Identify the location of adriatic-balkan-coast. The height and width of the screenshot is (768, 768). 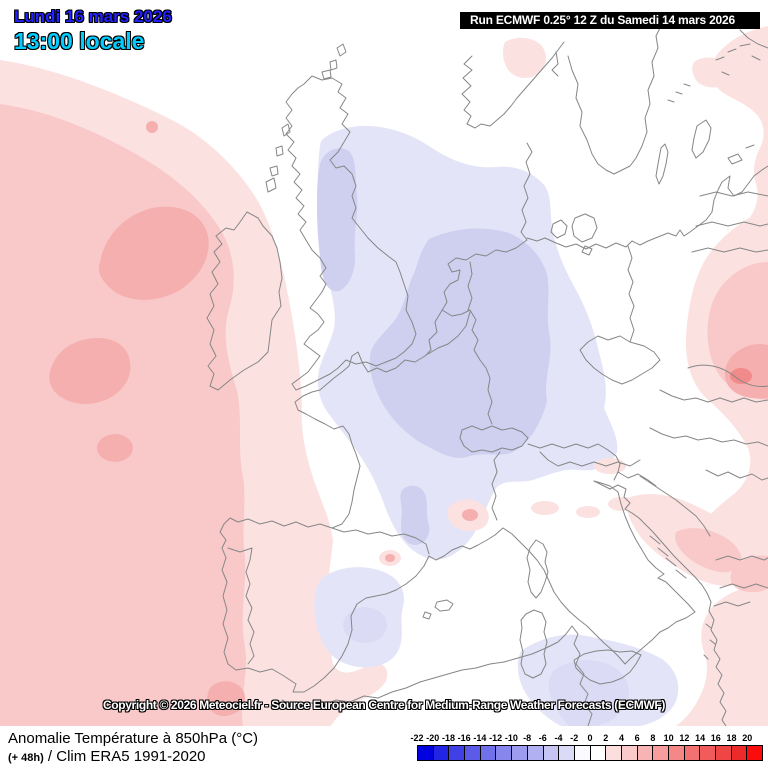
(660, 603).